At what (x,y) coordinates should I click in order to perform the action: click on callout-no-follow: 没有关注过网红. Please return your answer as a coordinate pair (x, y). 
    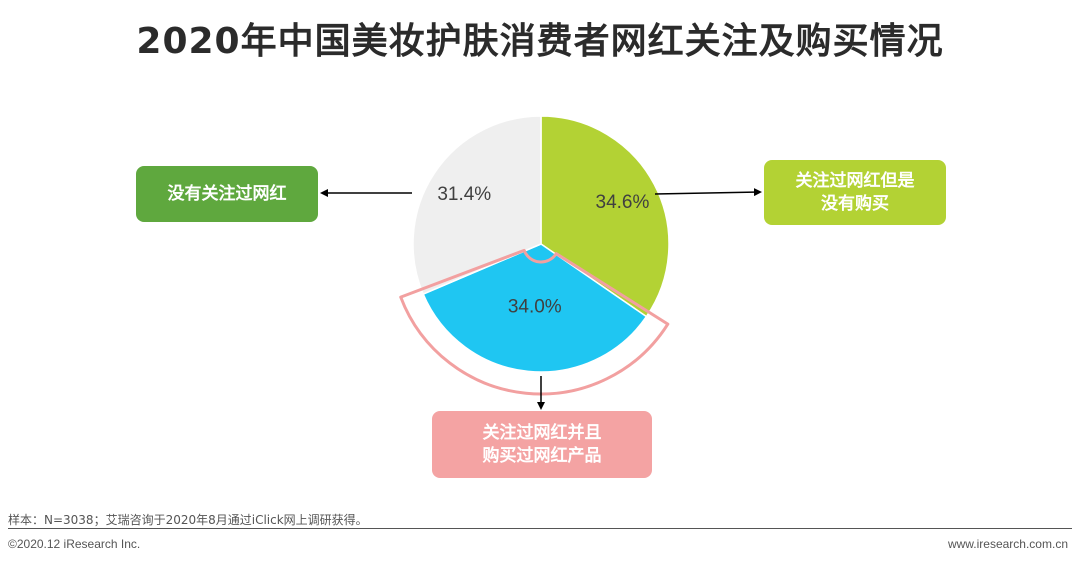
    Looking at the image, I should click on (227, 194).